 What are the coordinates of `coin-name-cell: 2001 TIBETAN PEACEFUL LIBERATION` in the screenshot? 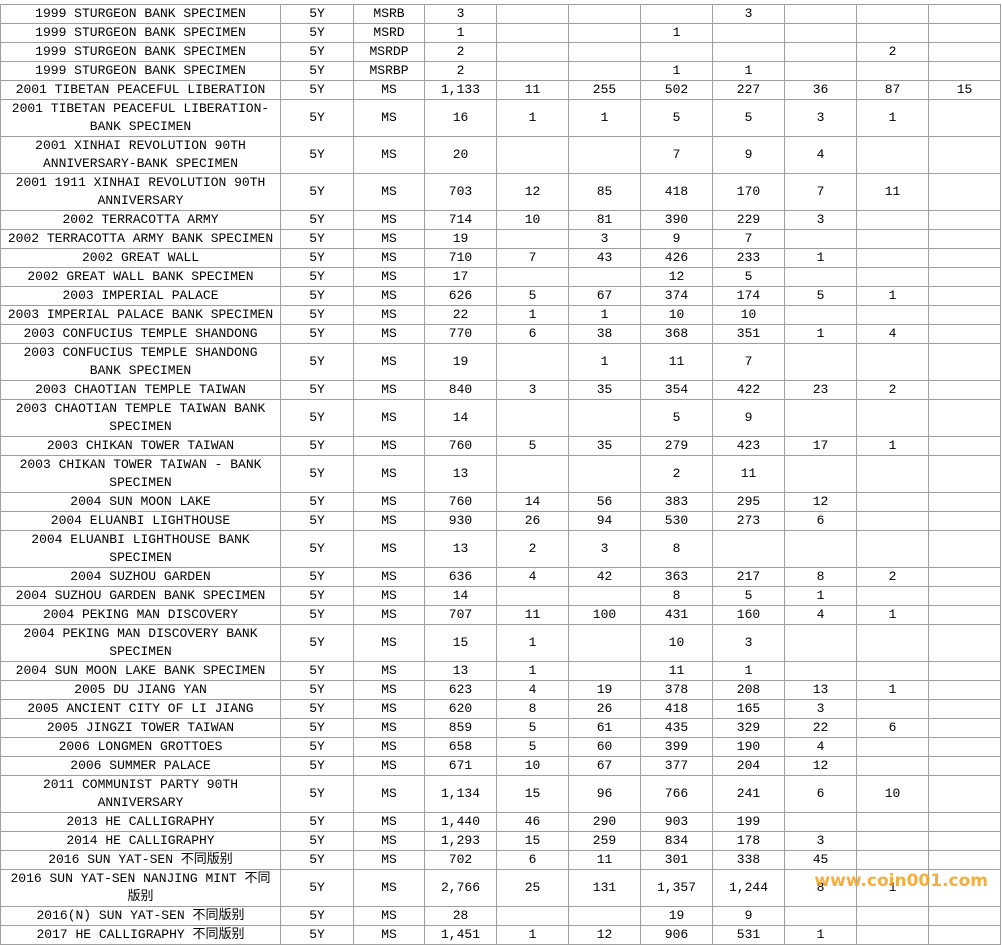 It's located at (140, 90).